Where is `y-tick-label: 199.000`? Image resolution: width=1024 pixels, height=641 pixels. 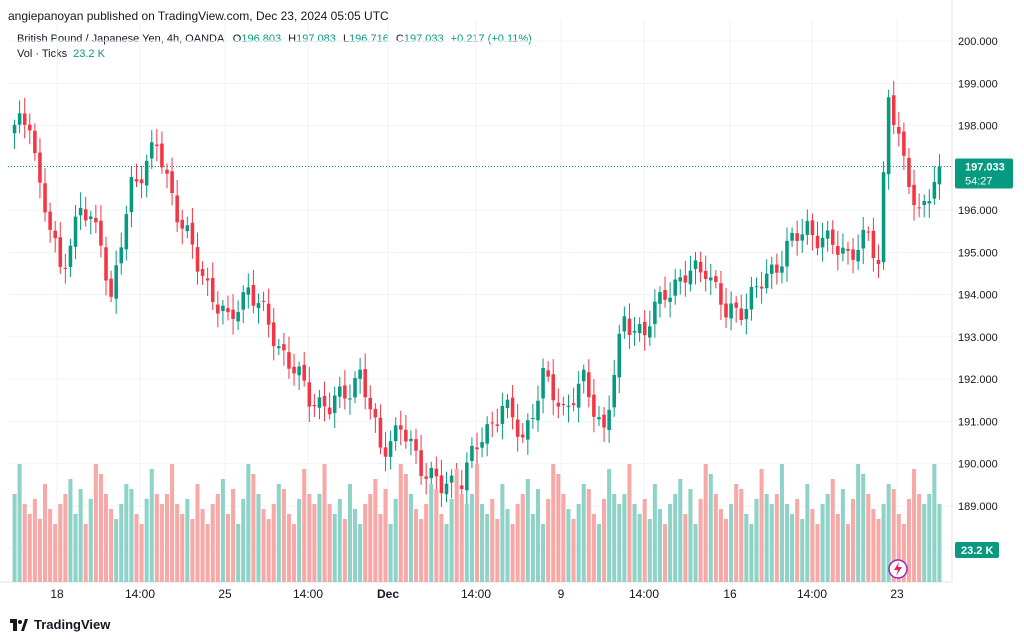
y-tick-label: 199.000 is located at coordinates (978, 84).